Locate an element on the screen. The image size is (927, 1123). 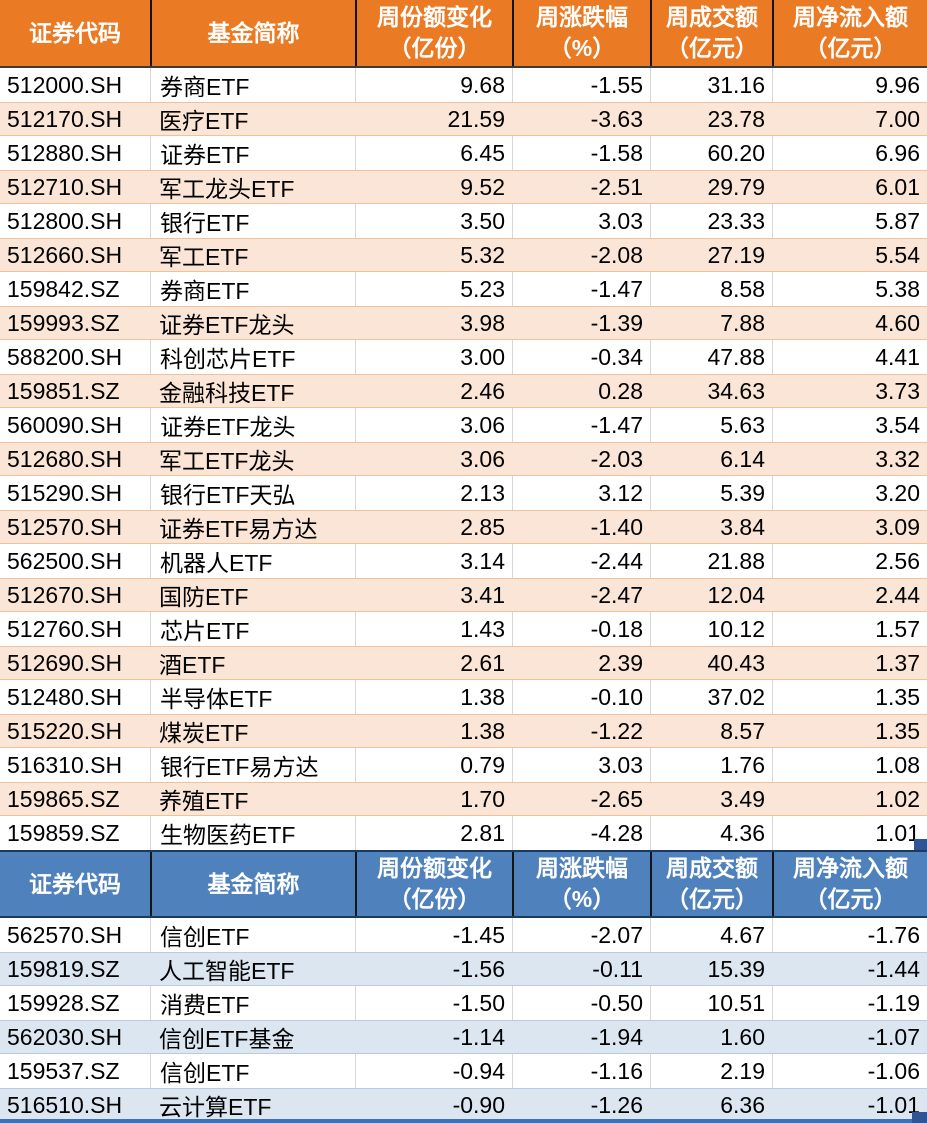
value-cell: 4.60 is located at coordinates (897, 322).